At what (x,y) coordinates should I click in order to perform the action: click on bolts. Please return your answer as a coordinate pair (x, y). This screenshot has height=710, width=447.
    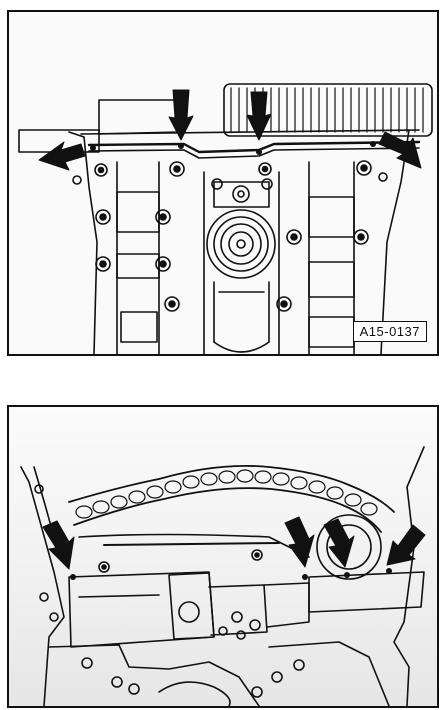
    Looking at the image, I should click on (233, 236).